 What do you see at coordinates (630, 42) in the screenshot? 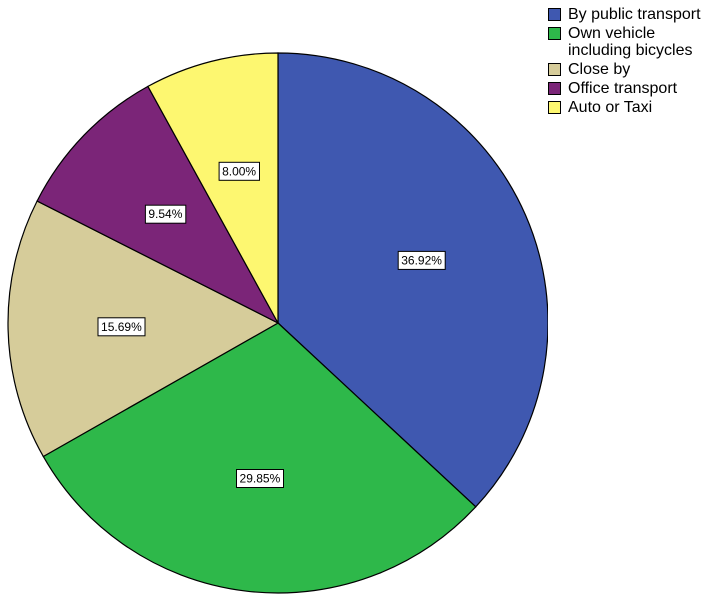
I see `legend-label: Own vehicle including bicycles` at bounding box center [630, 42].